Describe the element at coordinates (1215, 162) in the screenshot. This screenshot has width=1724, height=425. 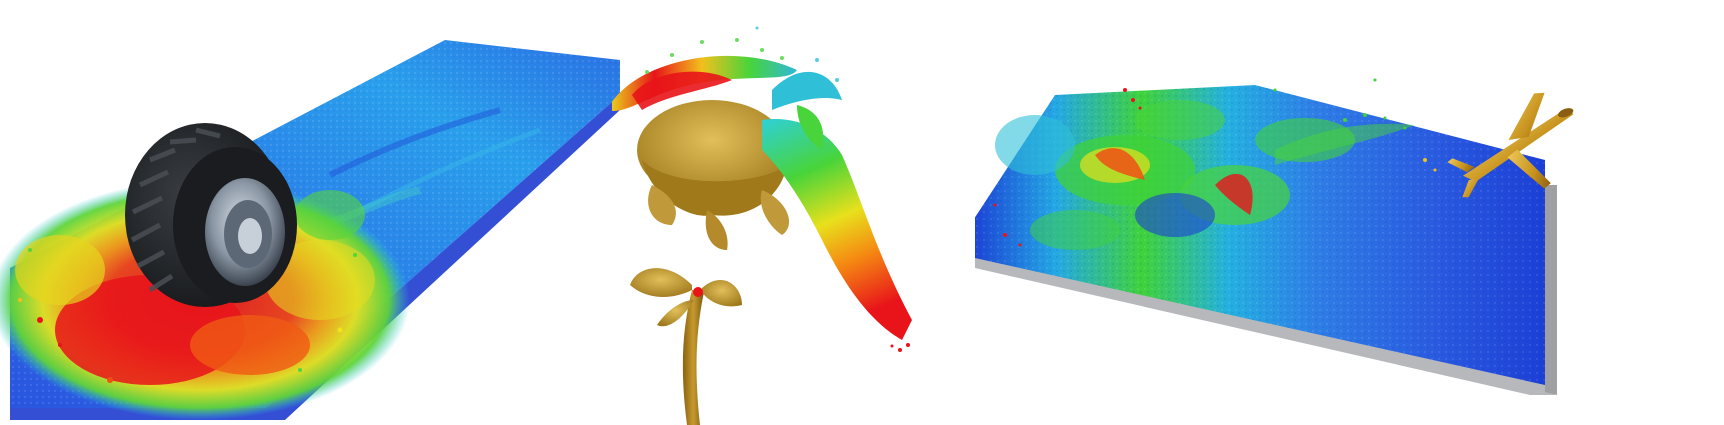
I see `spray-particles` at that location.